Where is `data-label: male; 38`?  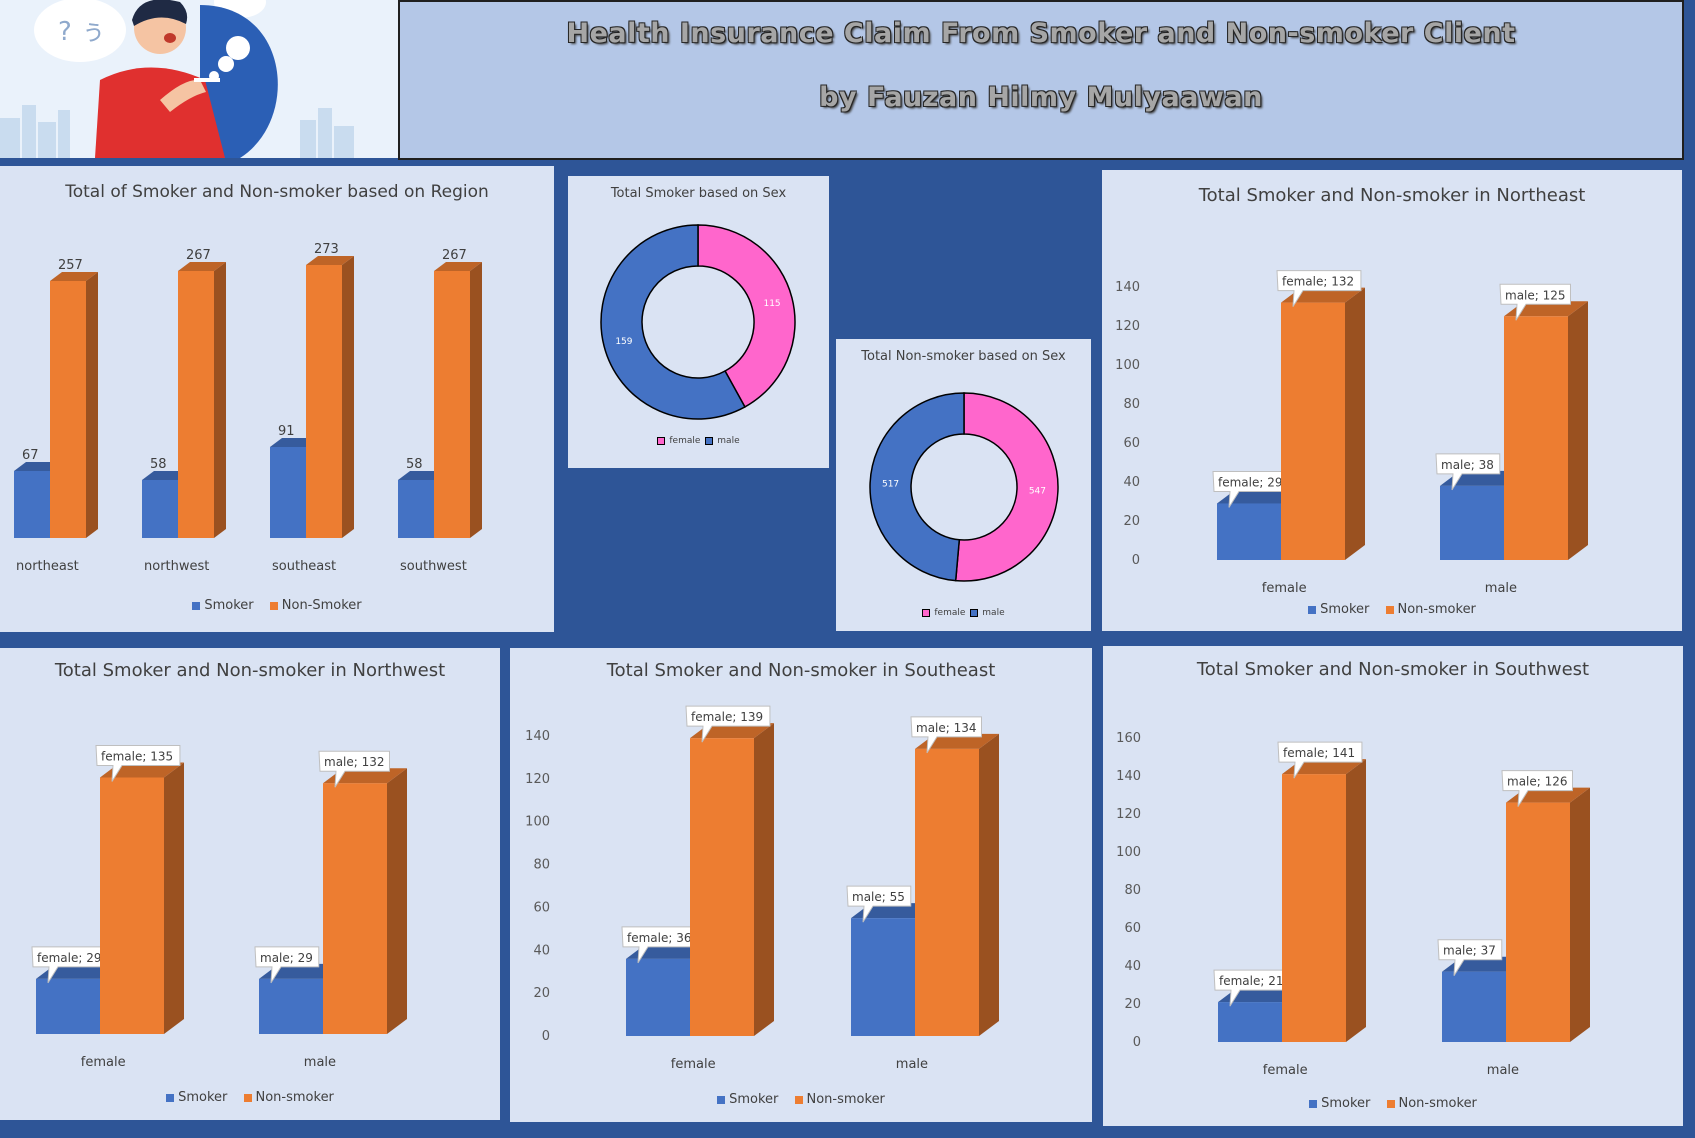
data-label: male; 38 is located at coordinates (1468, 472).